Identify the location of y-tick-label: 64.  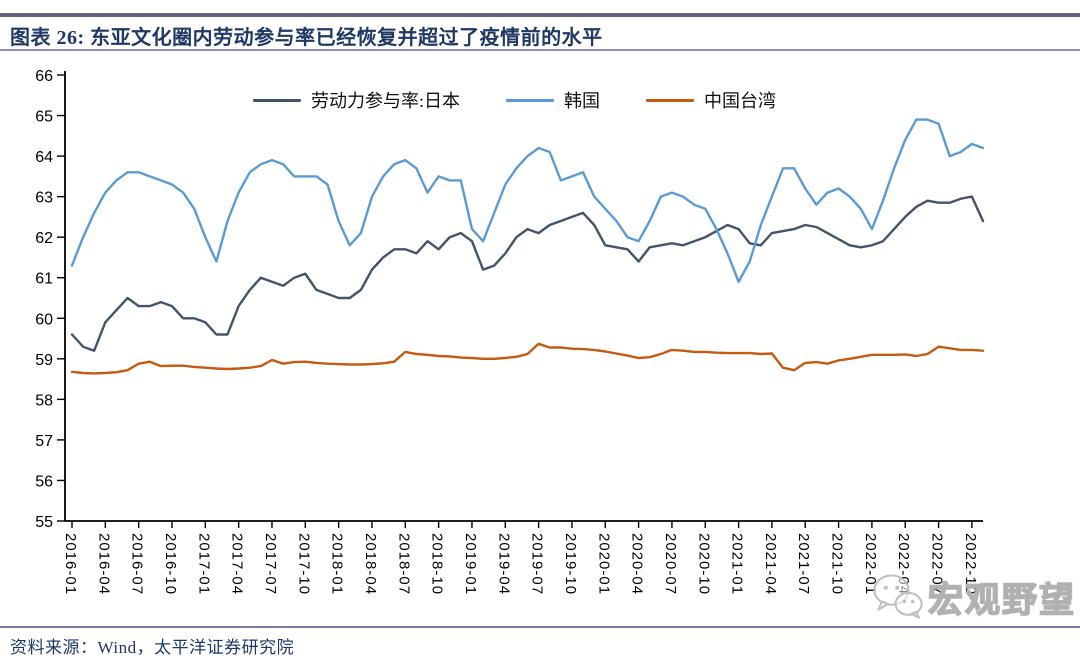
(44, 157).